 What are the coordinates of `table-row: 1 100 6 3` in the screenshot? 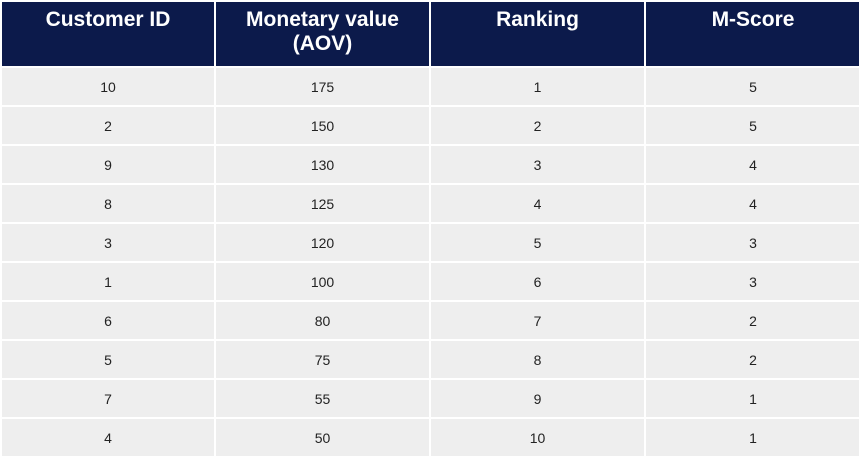 It's located at (430, 281).